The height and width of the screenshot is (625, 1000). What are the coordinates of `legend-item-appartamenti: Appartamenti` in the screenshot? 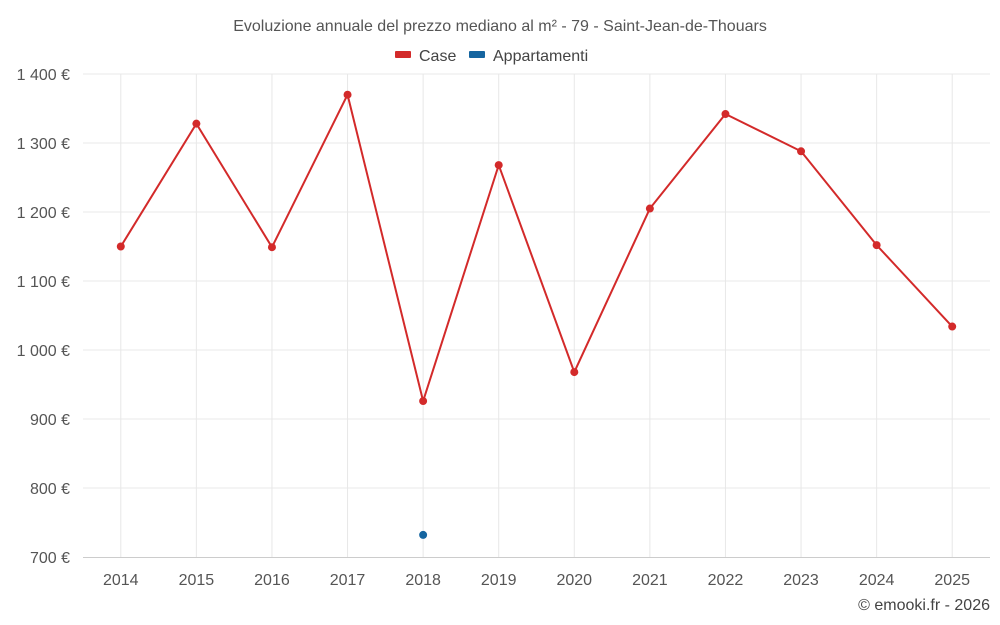 It's located at (528, 56).